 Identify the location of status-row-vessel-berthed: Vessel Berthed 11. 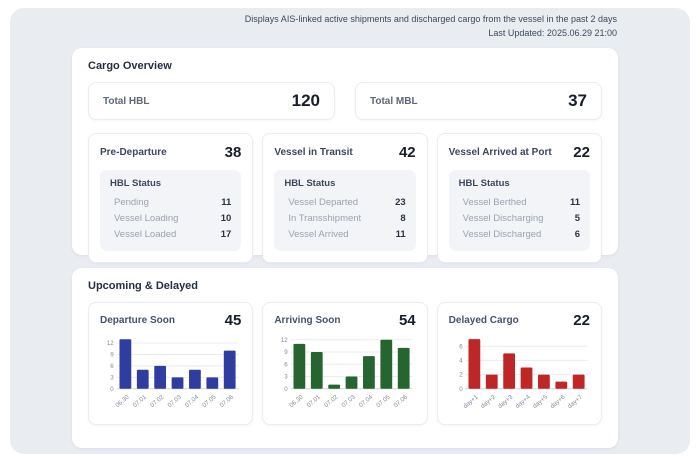
(519, 202).